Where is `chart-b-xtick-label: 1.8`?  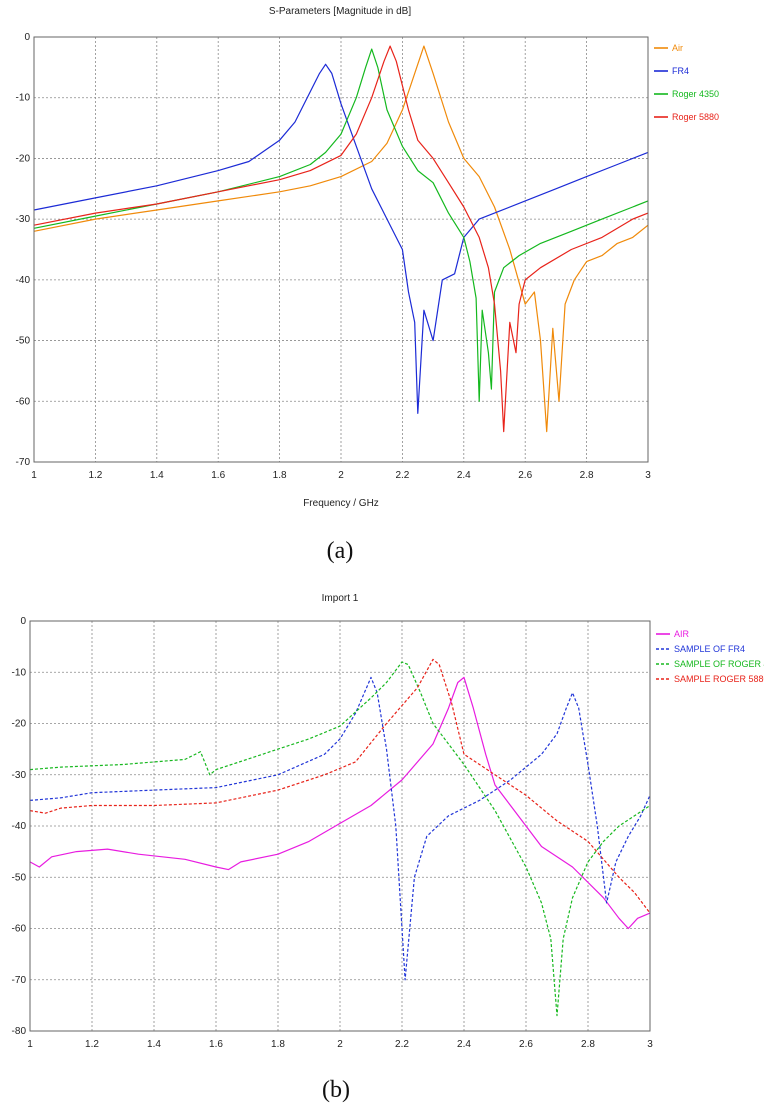
chart-b-xtick-label: 1.8 is located at coordinates (278, 1044).